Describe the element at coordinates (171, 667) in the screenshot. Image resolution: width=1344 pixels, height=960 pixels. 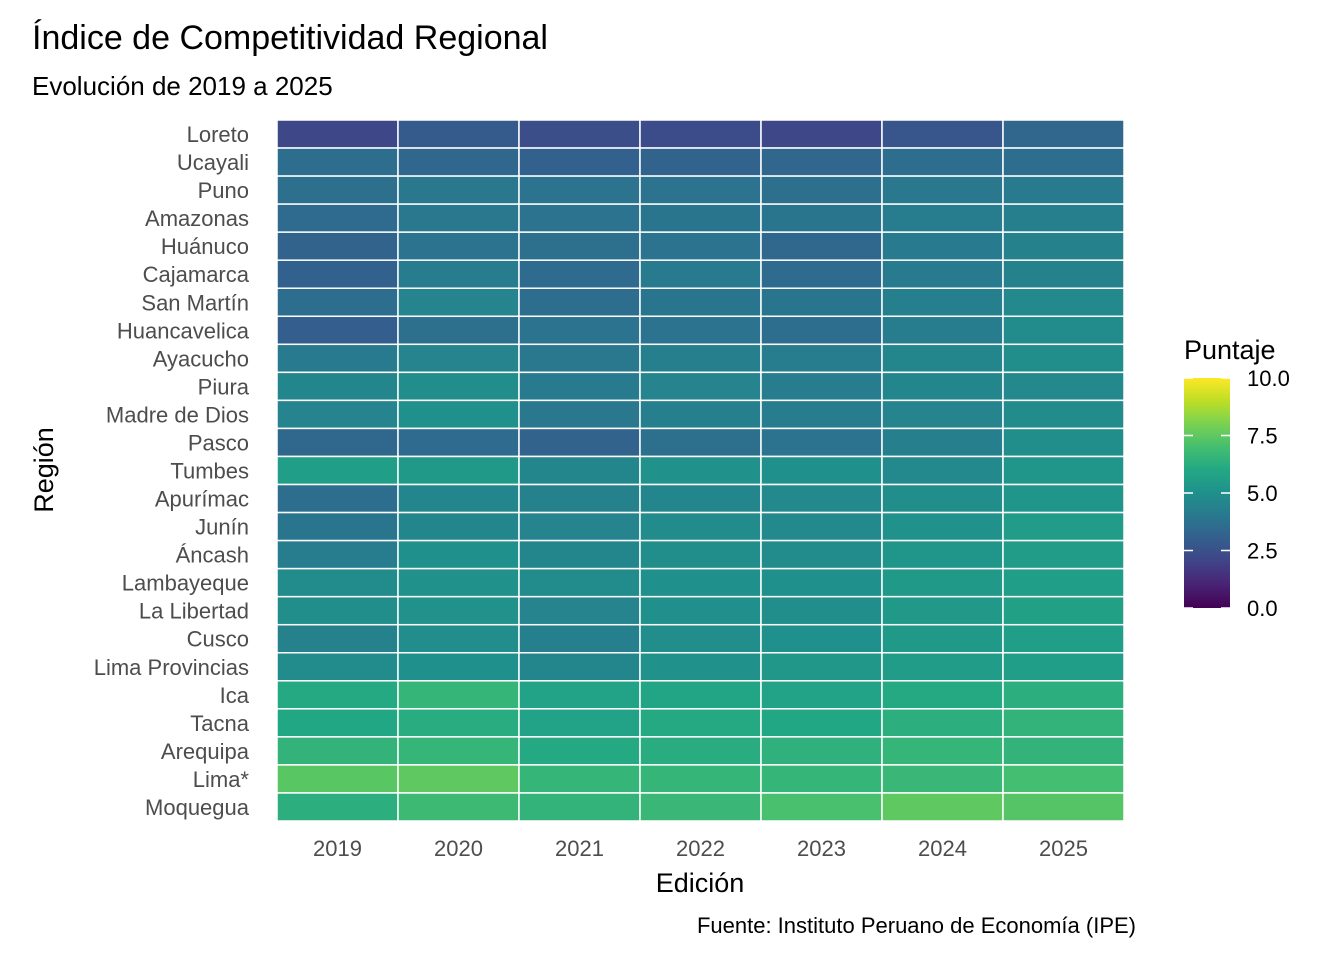
I see `y-tick-label: Lima Provincias` at that location.